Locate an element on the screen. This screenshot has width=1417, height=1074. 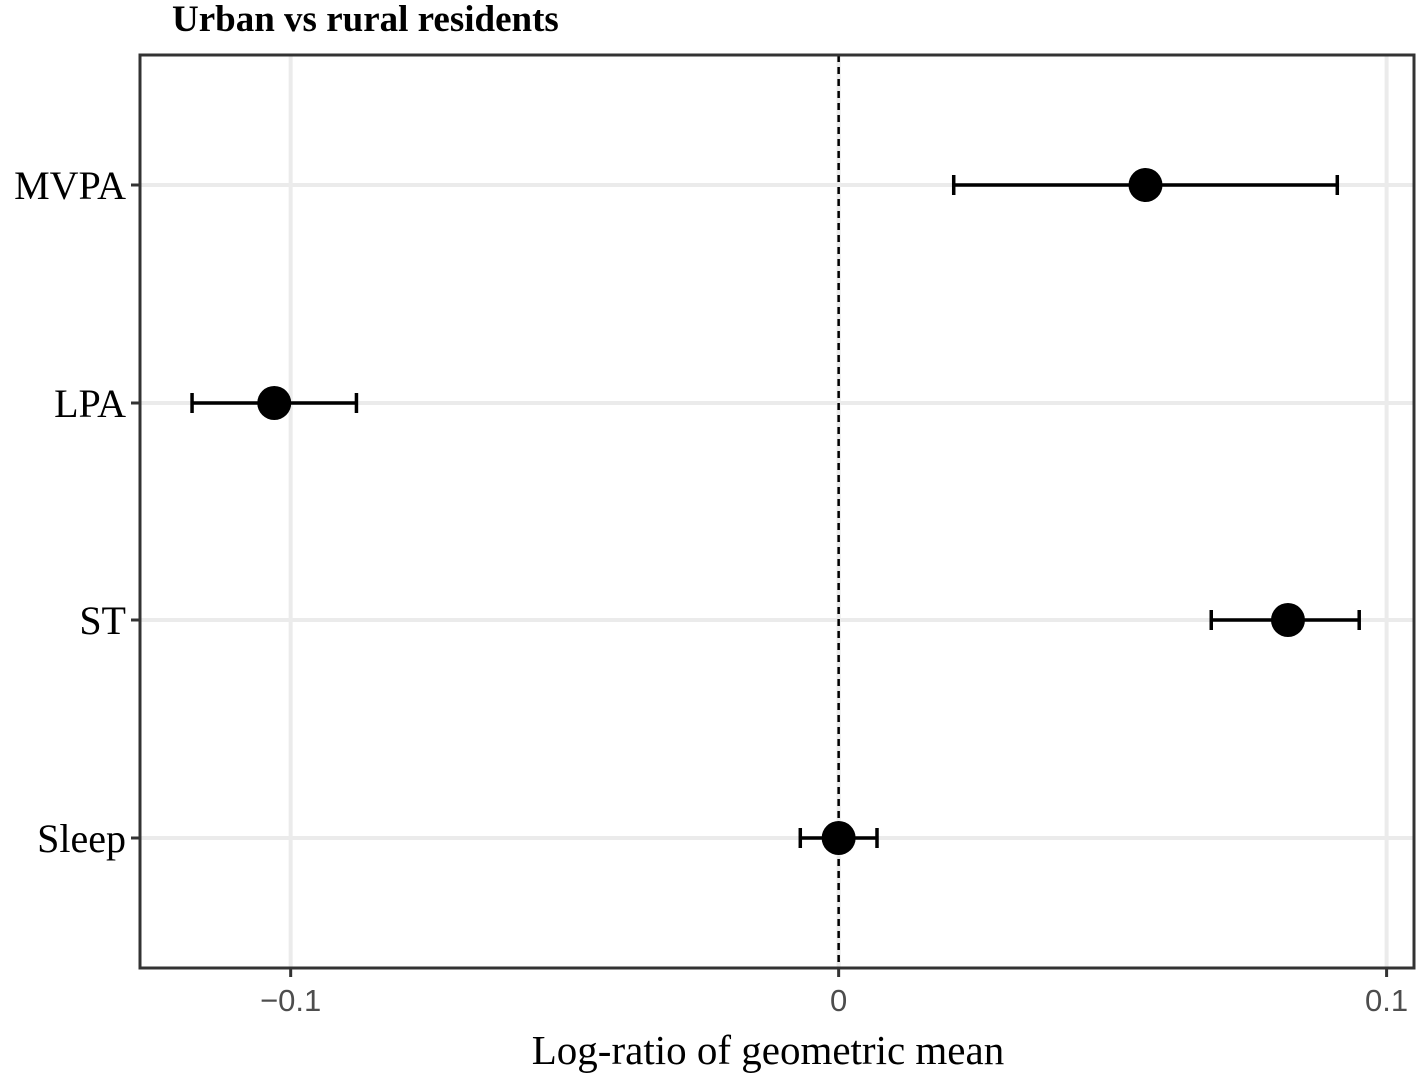
x-tick-label: 0.1 is located at coordinates (1386, 1000).